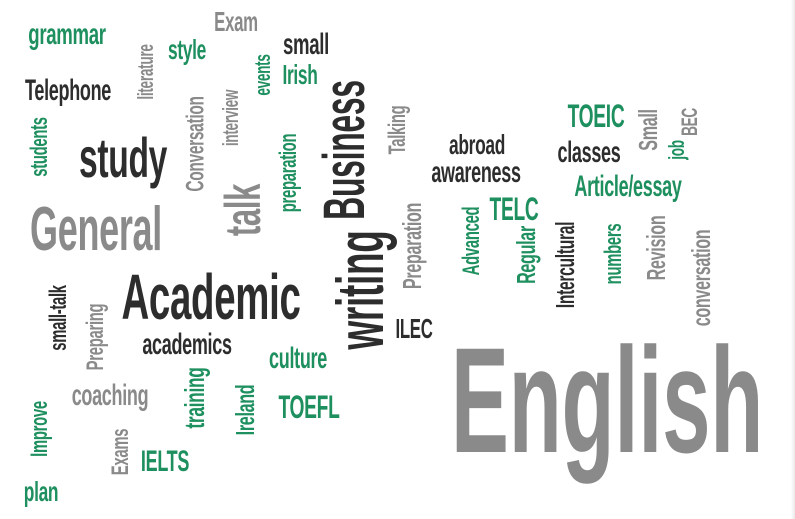 Image resolution: width=795 pixels, height=519 pixels. I want to click on word-improve: Improve, so click(39, 429).